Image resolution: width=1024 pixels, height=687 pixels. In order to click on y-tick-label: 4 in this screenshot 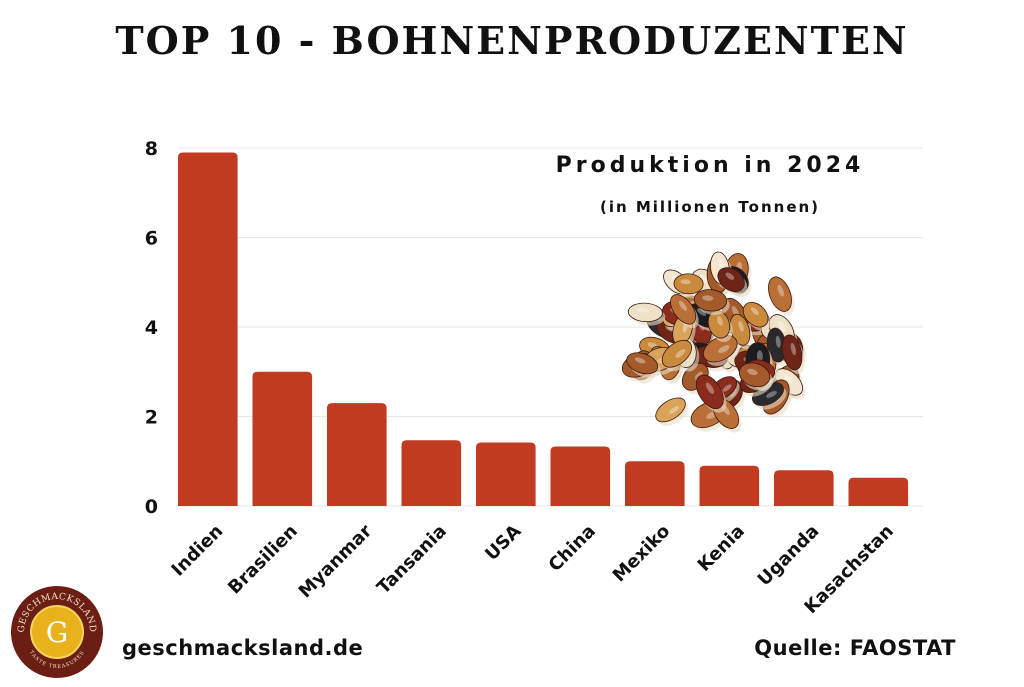, I will do `click(151, 328)`.